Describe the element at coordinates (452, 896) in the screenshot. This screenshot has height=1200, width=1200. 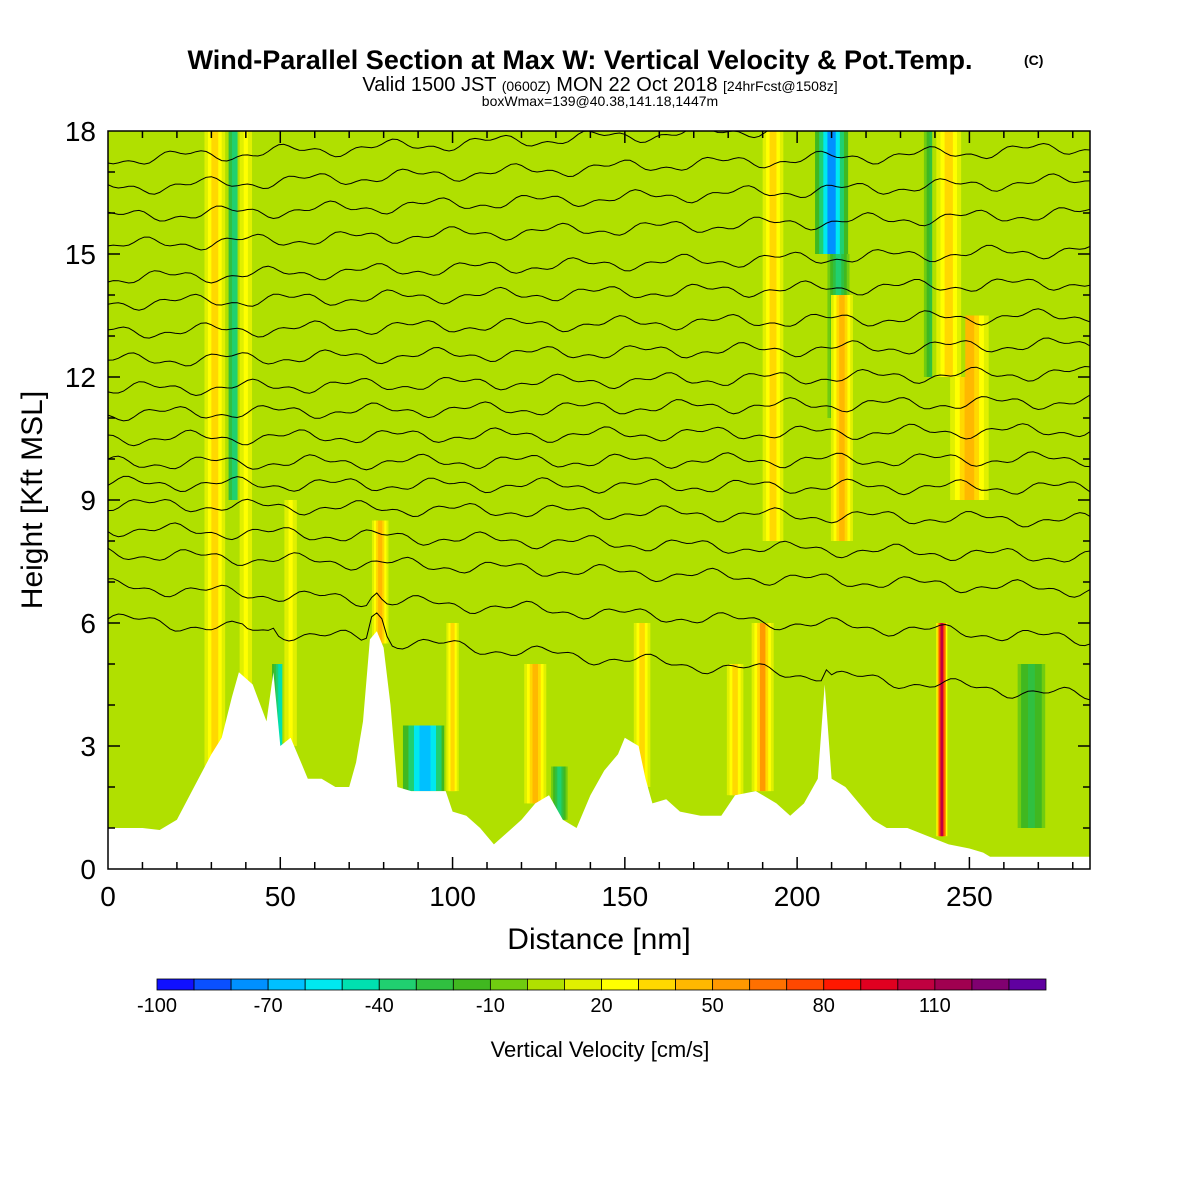
I see `x-tick-label: 100` at that location.